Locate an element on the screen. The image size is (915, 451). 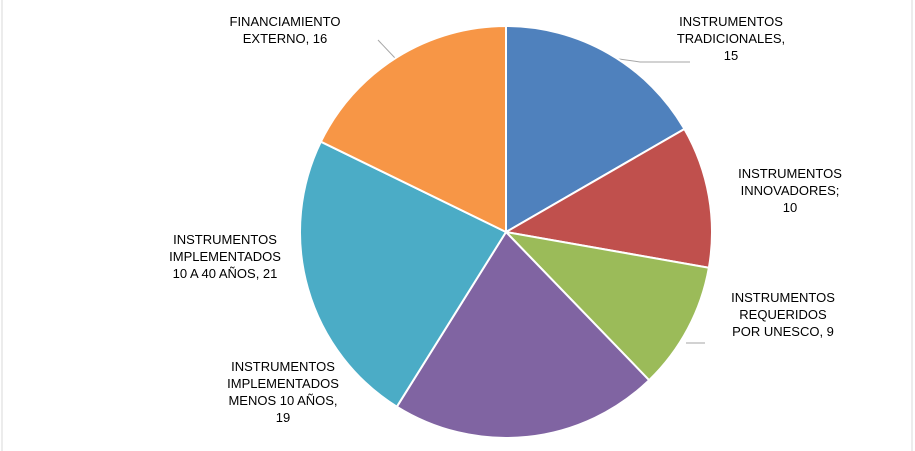
data-label-line: FINANCIAMIENTO is located at coordinates (285, 21).